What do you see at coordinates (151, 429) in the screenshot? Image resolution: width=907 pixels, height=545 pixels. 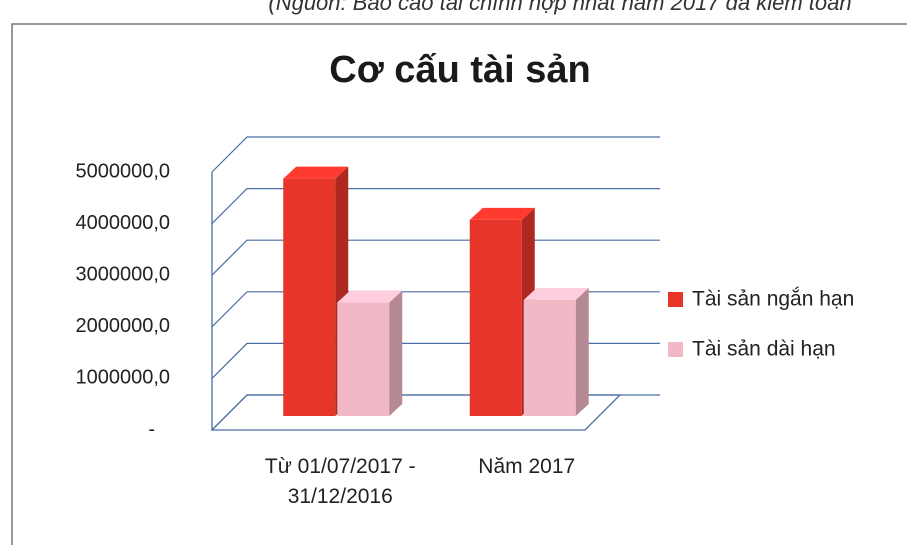 I see `y-tick-label: -` at bounding box center [151, 429].